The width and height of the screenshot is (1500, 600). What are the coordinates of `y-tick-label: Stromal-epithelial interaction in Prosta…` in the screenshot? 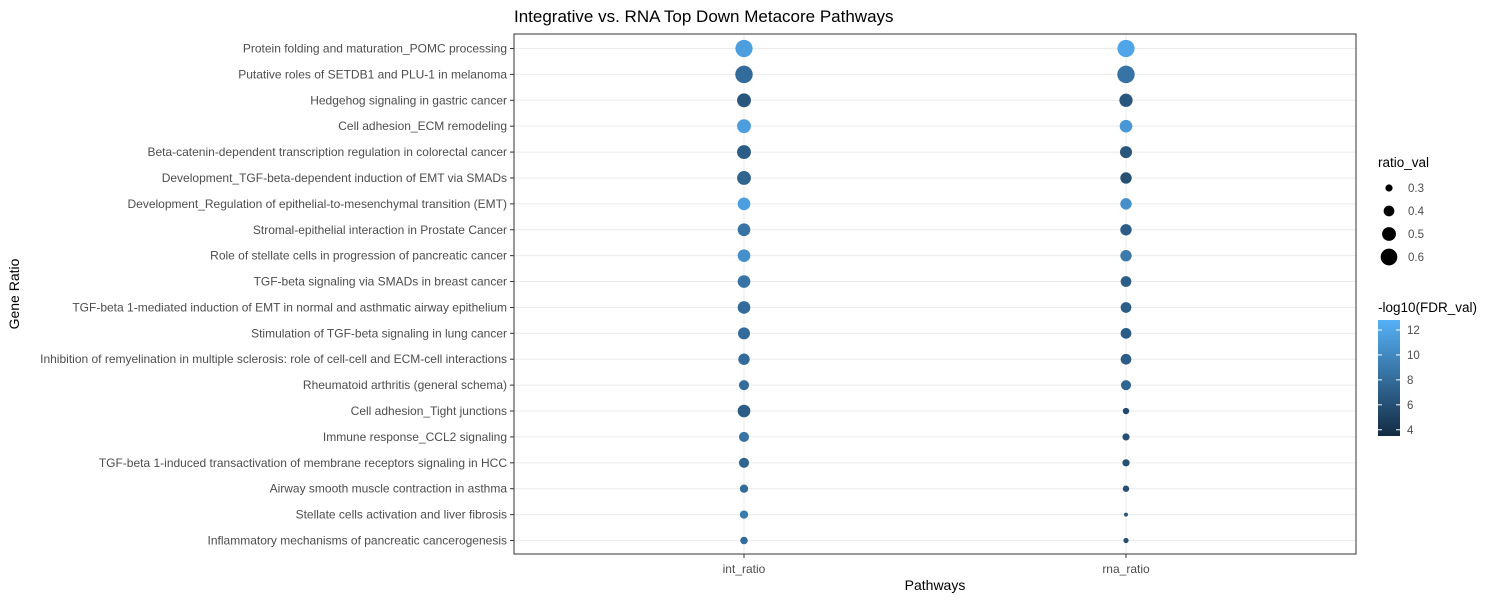 It's located at (380, 230).